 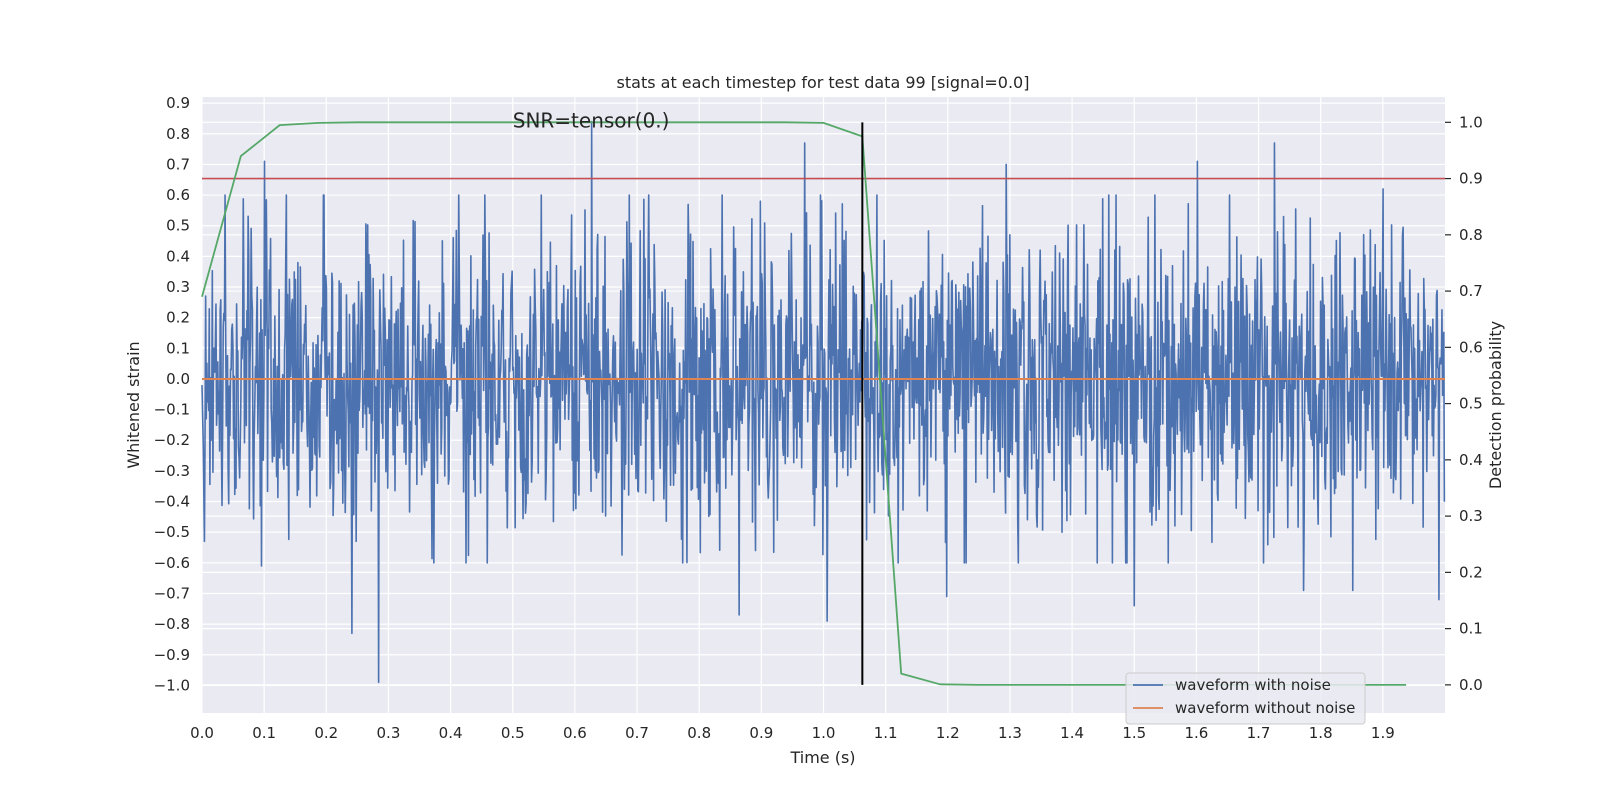 What do you see at coordinates (172, 532) in the screenshot?
I see `y-tick-label: −0.5` at bounding box center [172, 532].